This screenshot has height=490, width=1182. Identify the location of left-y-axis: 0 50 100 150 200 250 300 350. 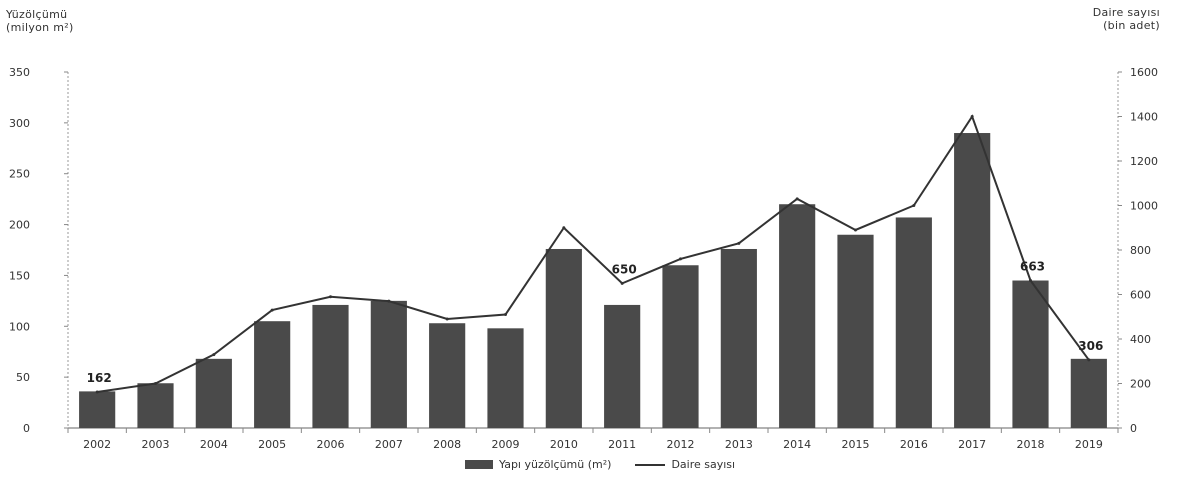
(39, 250).